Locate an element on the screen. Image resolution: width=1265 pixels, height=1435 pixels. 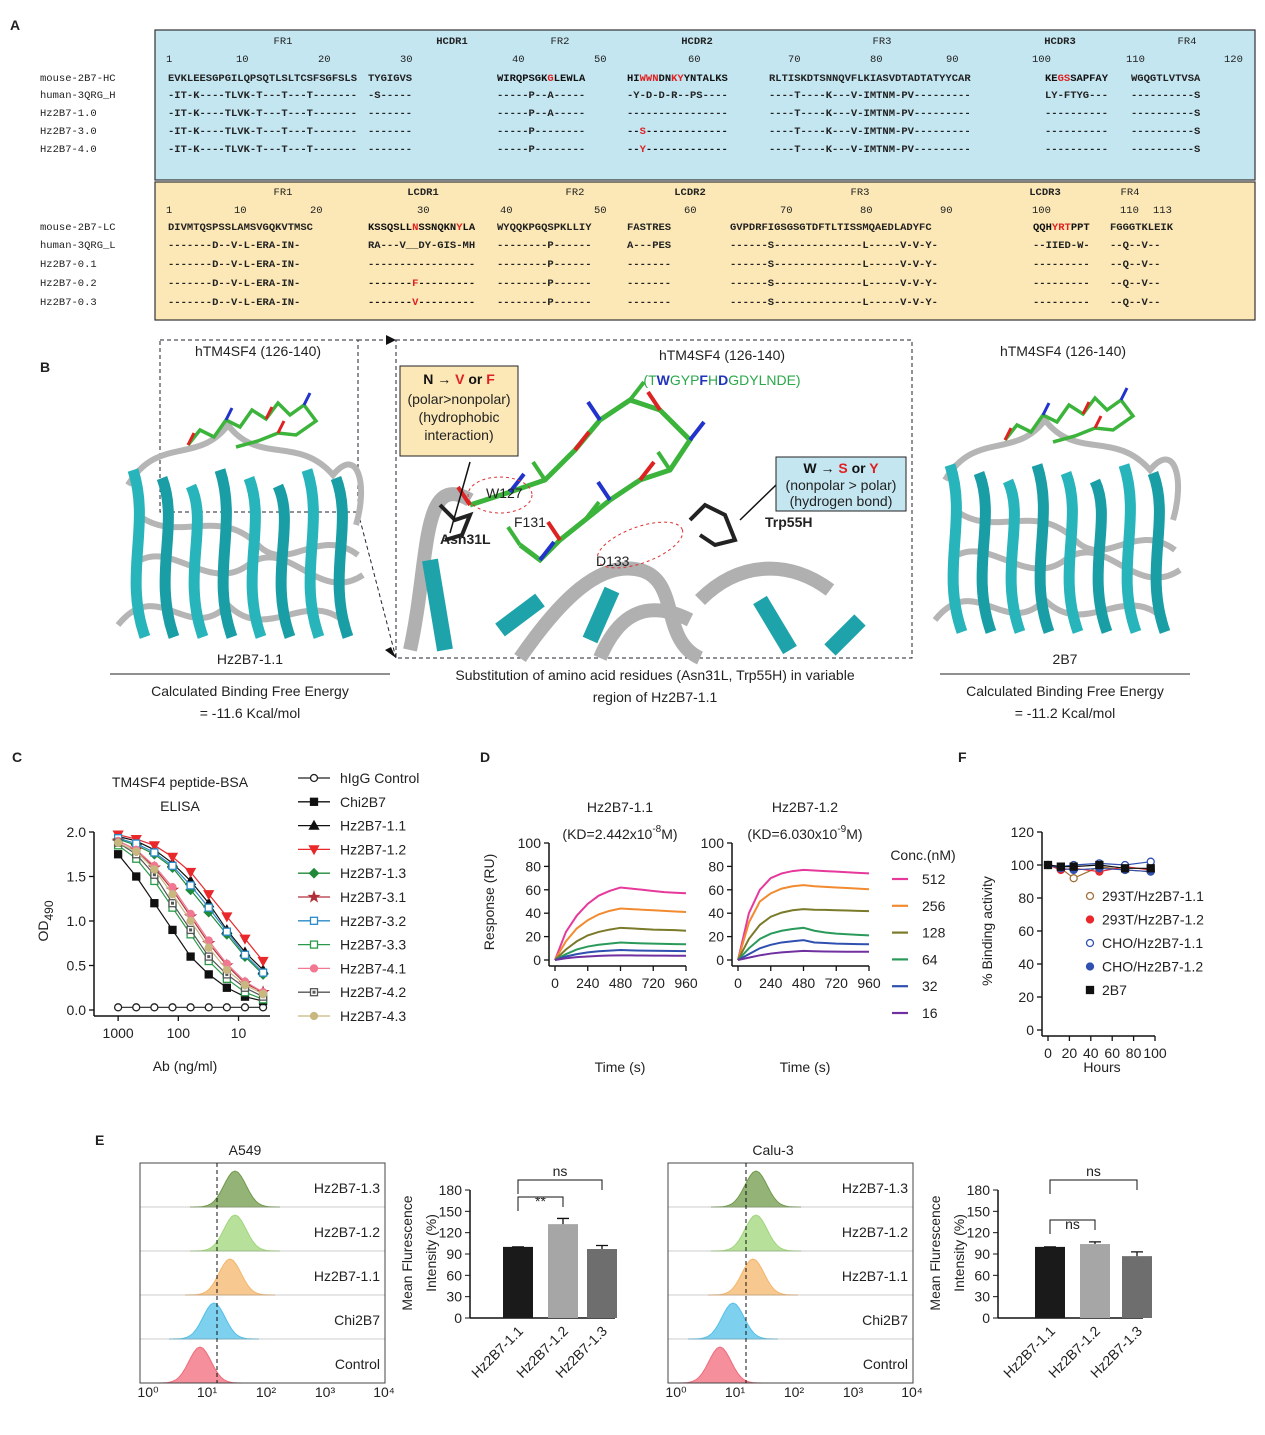
peptide-sticks is located at coordinates (1069, 415).